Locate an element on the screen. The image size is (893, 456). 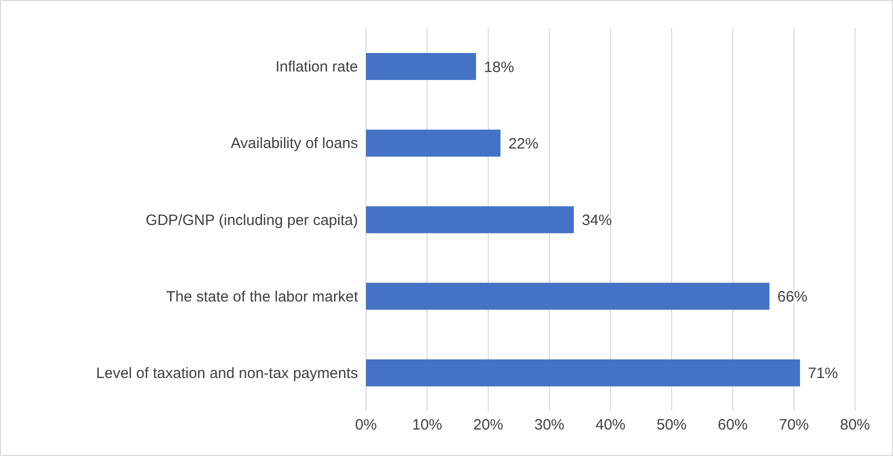
x-tick-label: 40% is located at coordinates (610, 425).